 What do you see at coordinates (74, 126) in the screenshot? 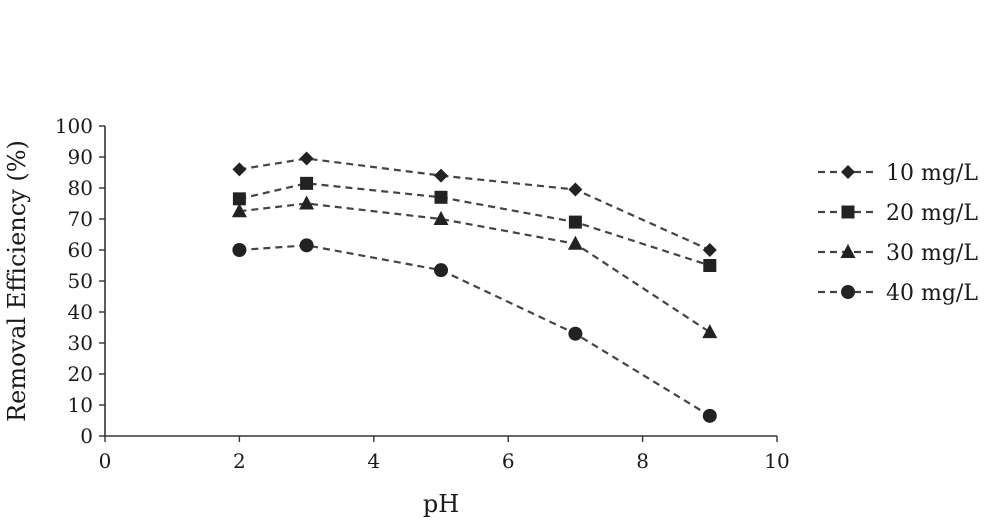
I see `y-tick-label: 100` at bounding box center [74, 126].